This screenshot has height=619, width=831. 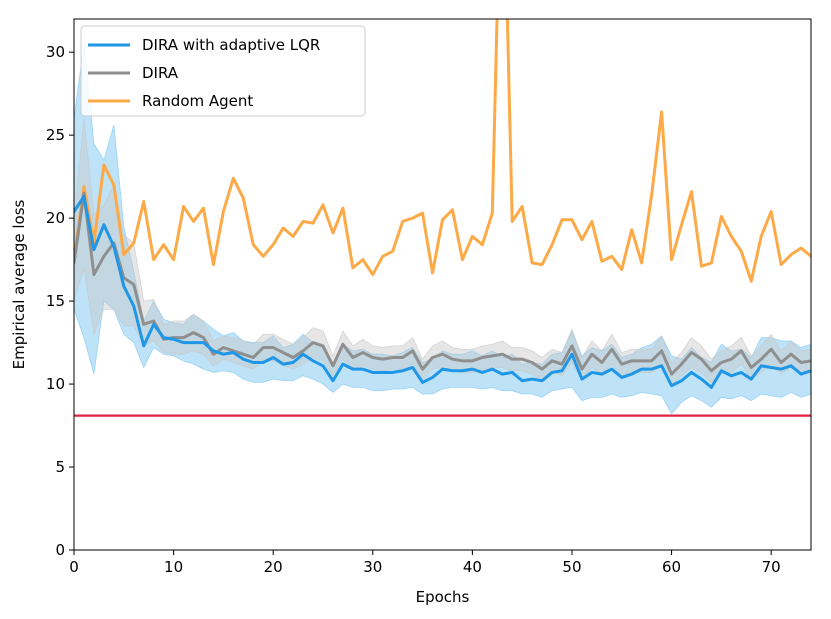 I want to click on legend: DIRA with adaptive LQR DIRA Random Agent, so click(x=223, y=71).